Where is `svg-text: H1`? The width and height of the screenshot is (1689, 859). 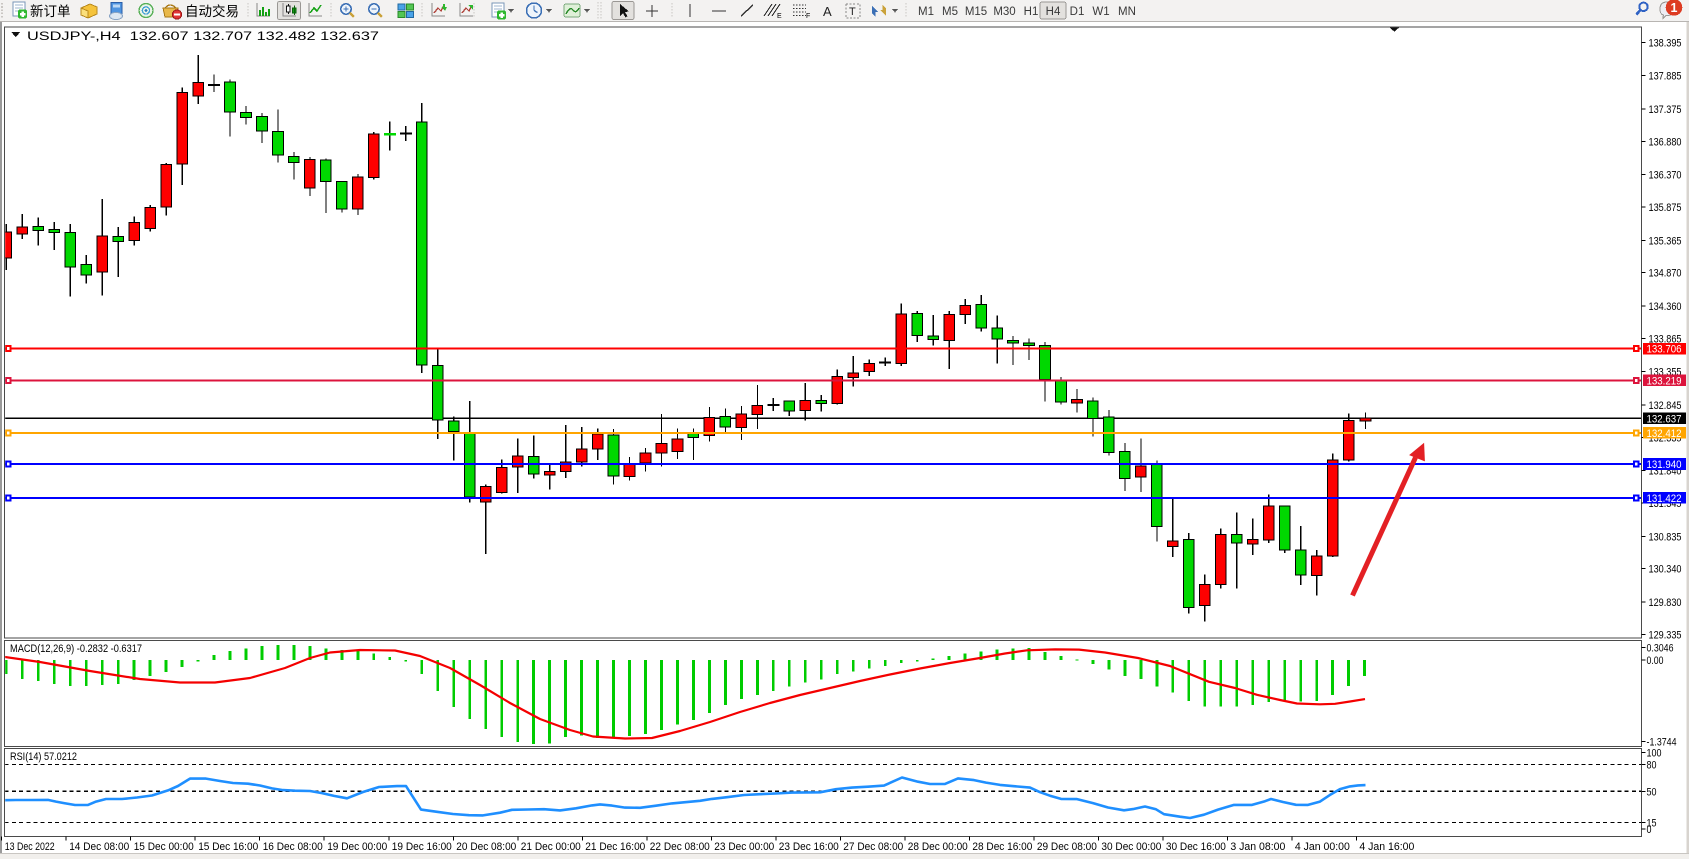
svg-text: H1 is located at coordinates (1031, 12).